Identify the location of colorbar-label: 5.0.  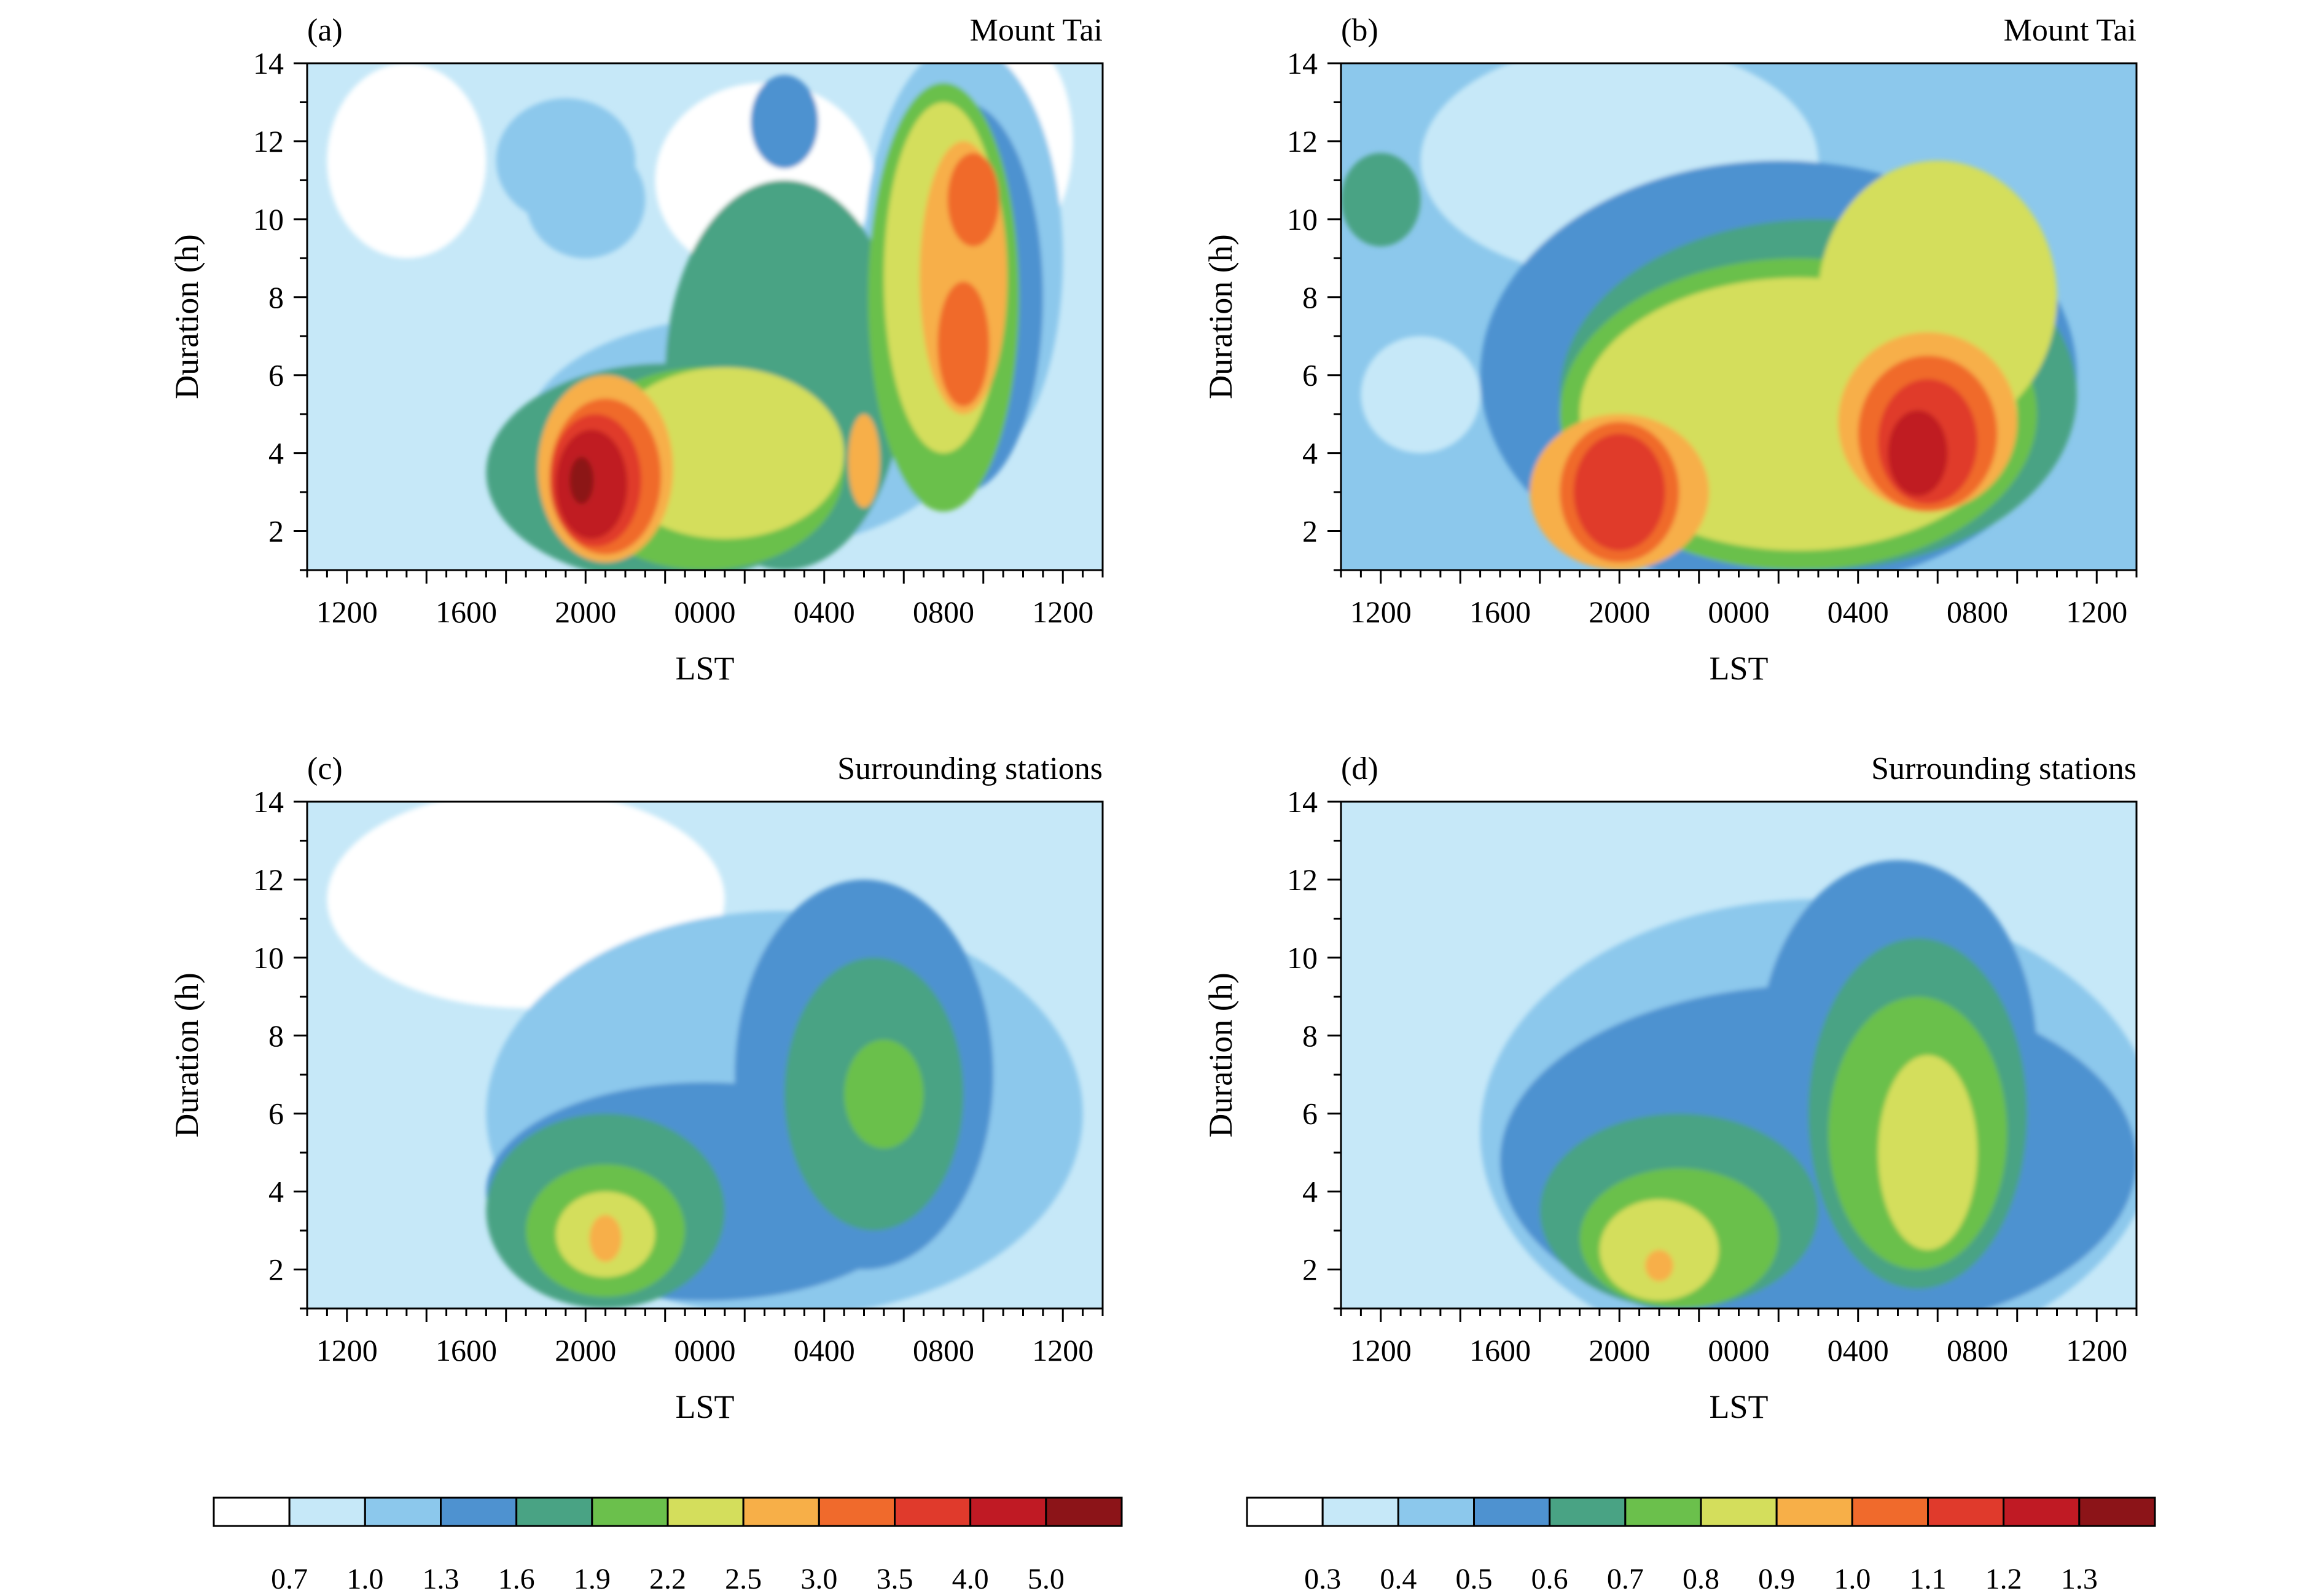
(1047, 1579).